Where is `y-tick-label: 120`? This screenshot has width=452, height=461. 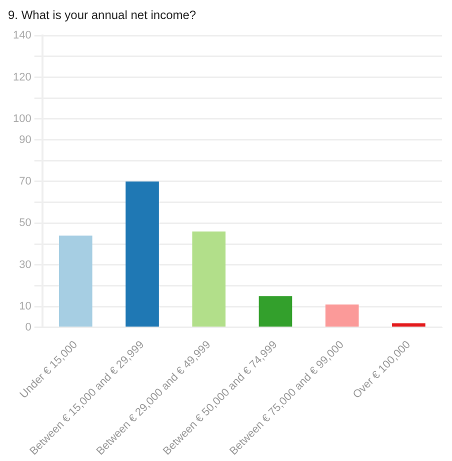 y-tick-label: 120 is located at coordinates (22, 77).